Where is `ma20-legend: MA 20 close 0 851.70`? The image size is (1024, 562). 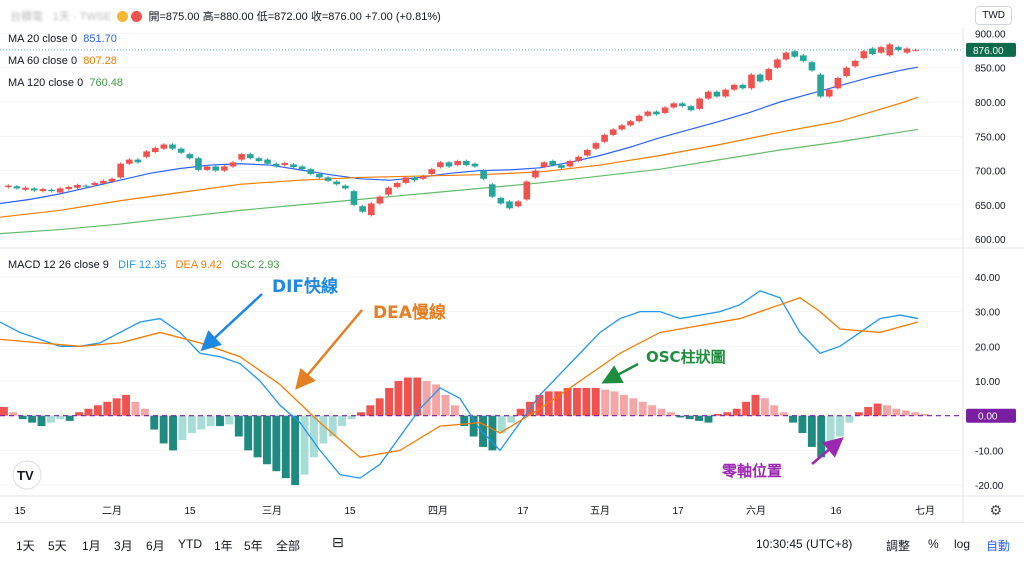
ma20-legend: MA 20 close 0 851.70 is located at coordinates (62, 39).